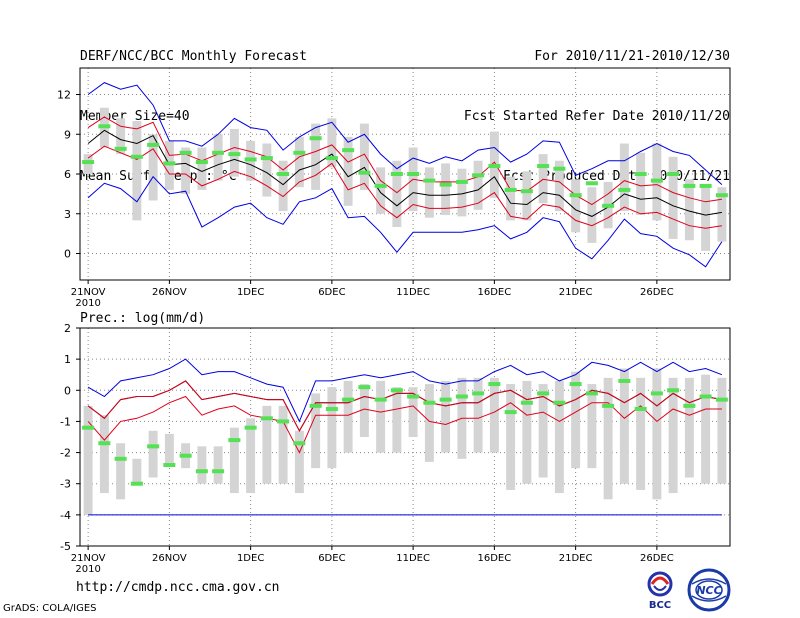  Describe the element at coordinates (65, 453) in the screenshot. I see `y-tick-label: -2` at that location.